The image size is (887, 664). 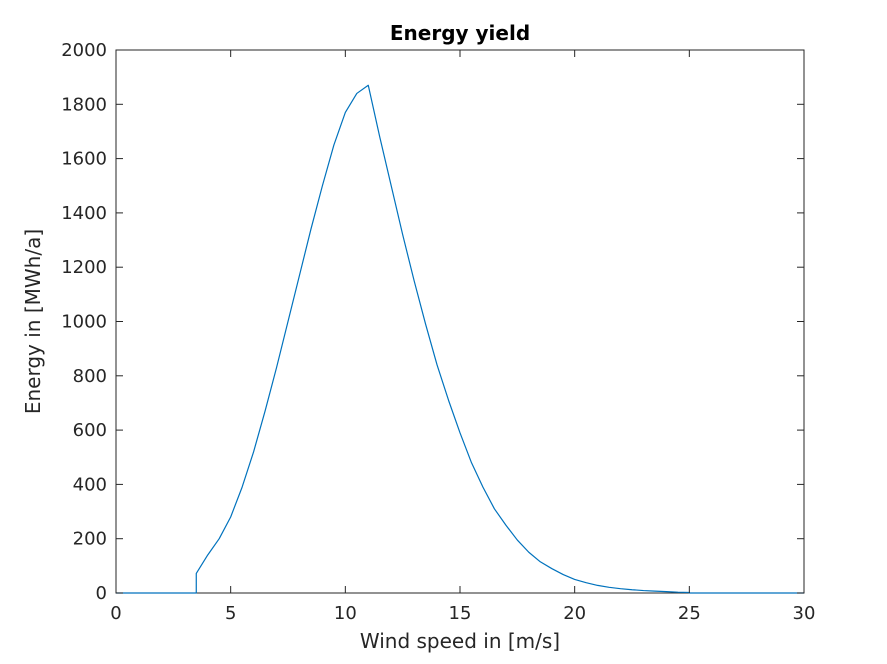 I want to click on chart-title: Energy yield, so click(x=460, y=33).